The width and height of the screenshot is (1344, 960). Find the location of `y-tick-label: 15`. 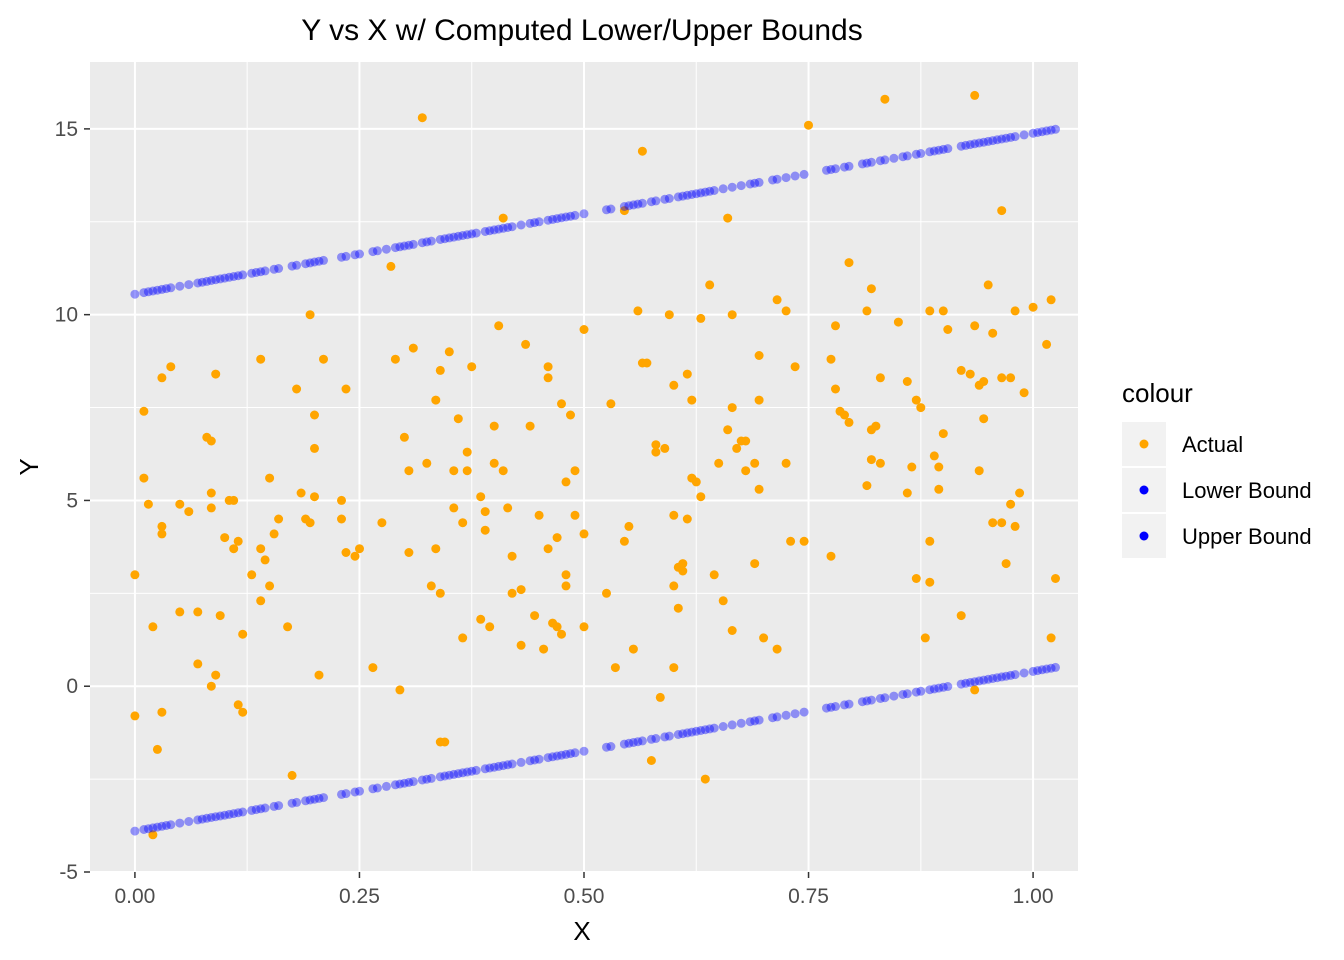

y-tick-label: 15 is located at coordinates (66, 129).